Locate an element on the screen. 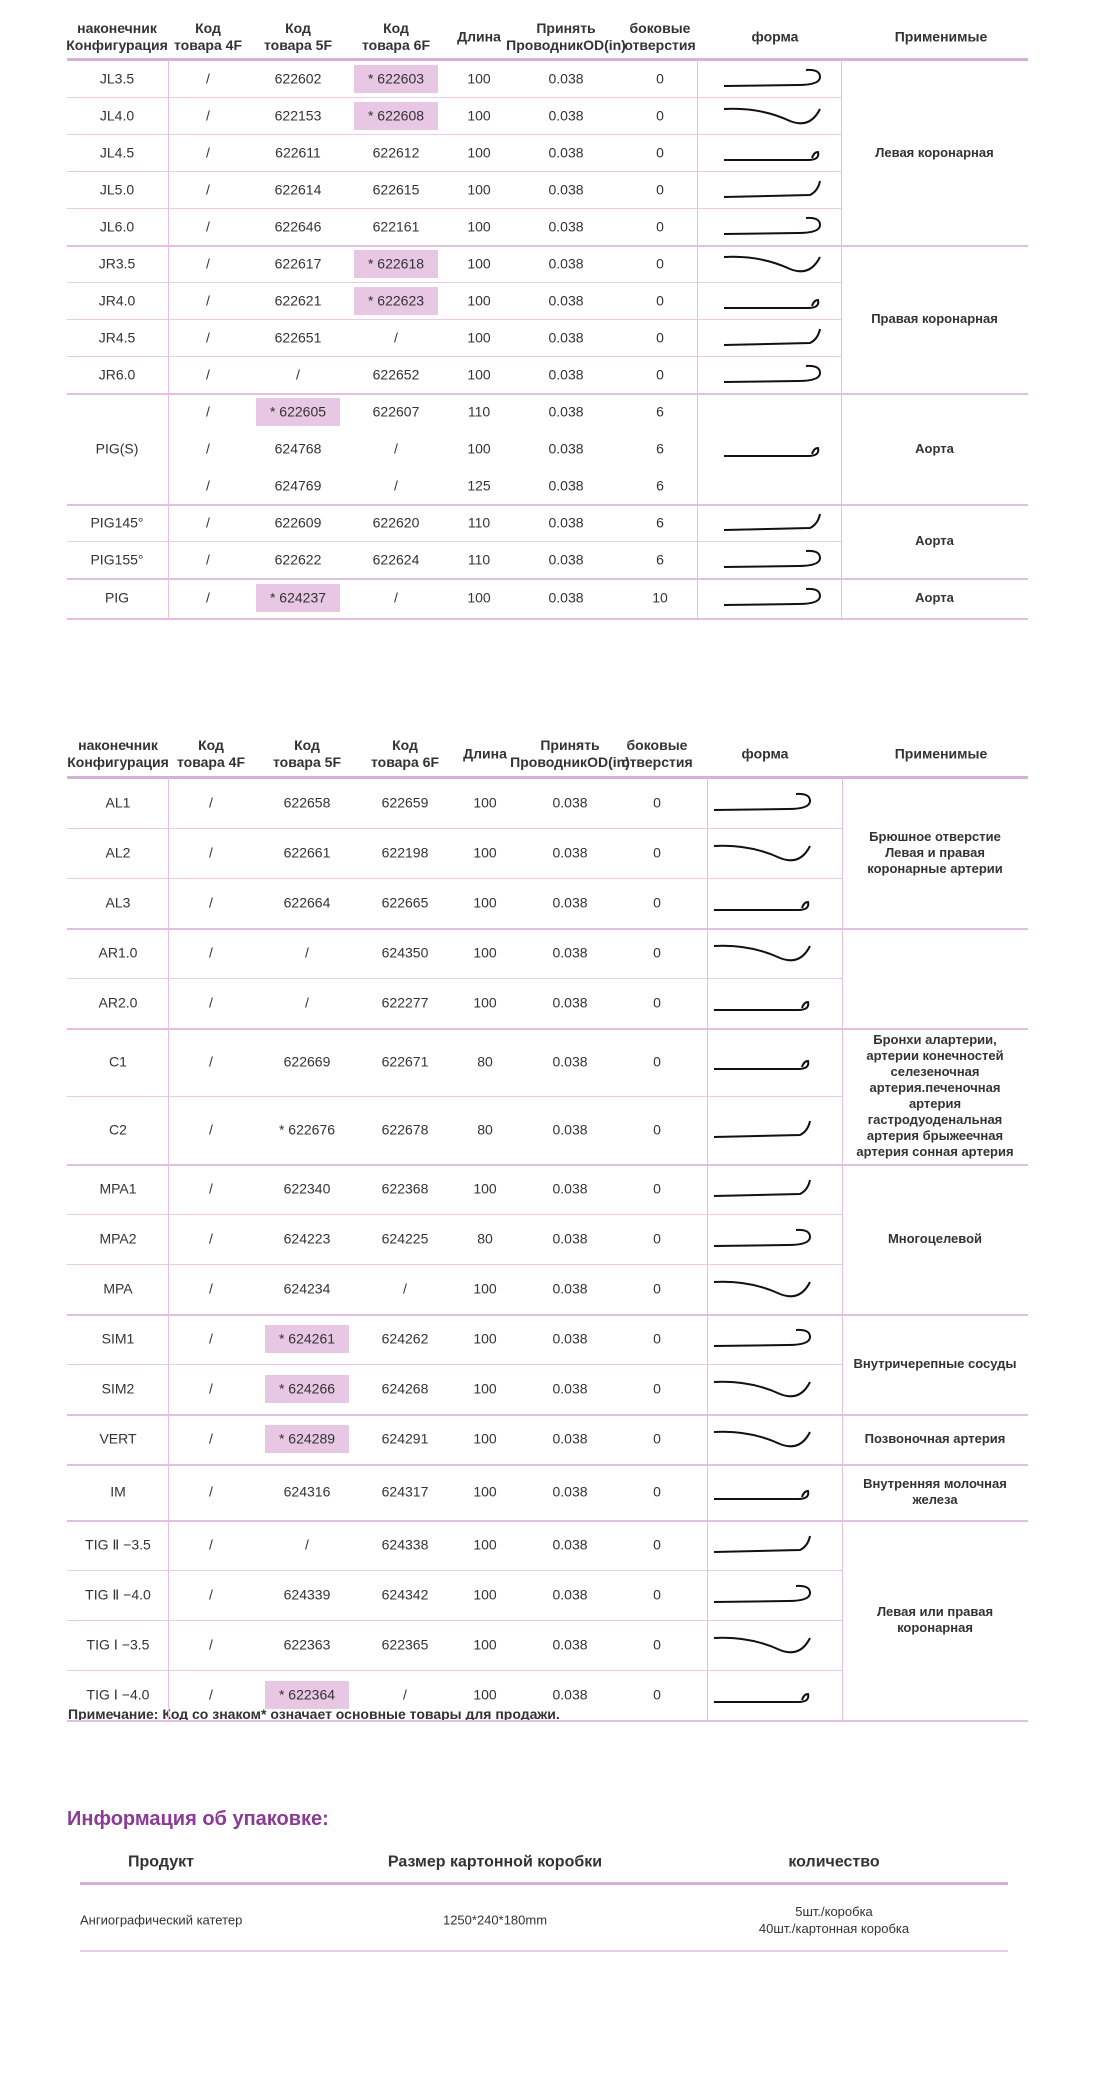  column-header: Применимые is located at coordinates (941, 753).